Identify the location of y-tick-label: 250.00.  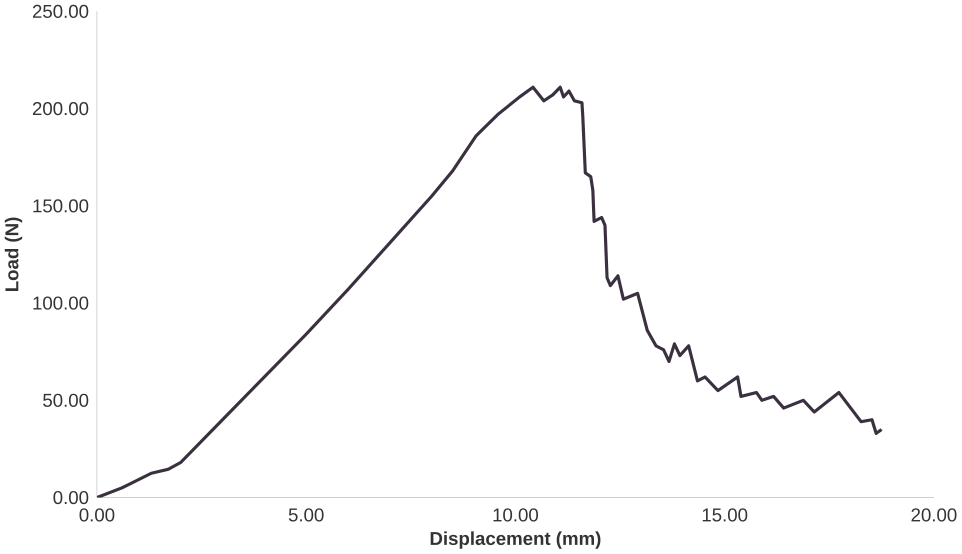
(60, 11).